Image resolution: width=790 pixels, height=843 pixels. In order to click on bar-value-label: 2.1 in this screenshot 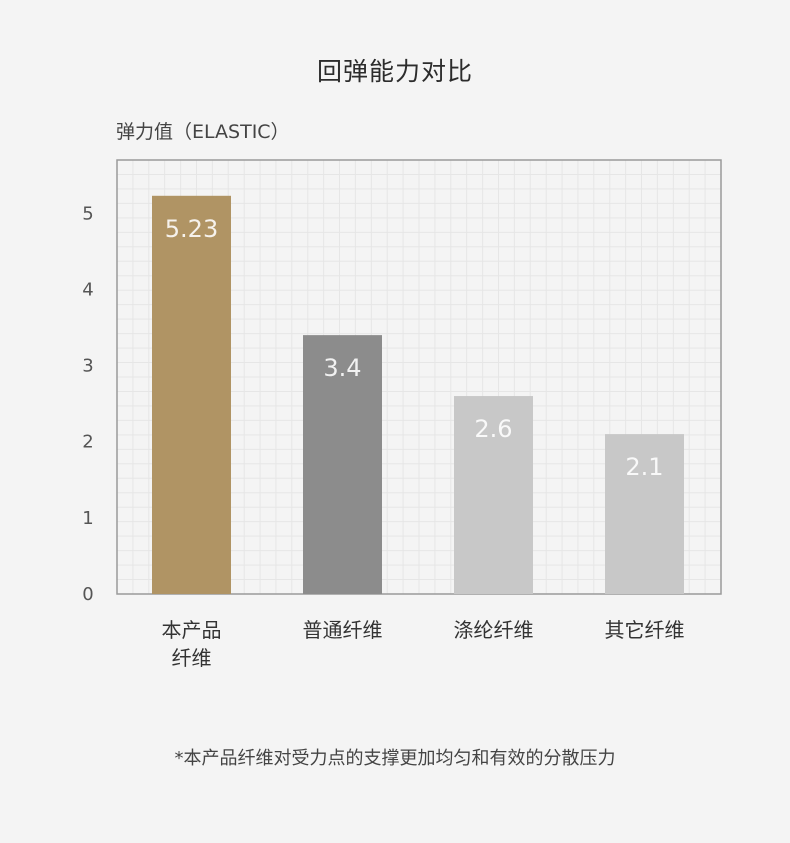, I will do `click(644, 467)`.